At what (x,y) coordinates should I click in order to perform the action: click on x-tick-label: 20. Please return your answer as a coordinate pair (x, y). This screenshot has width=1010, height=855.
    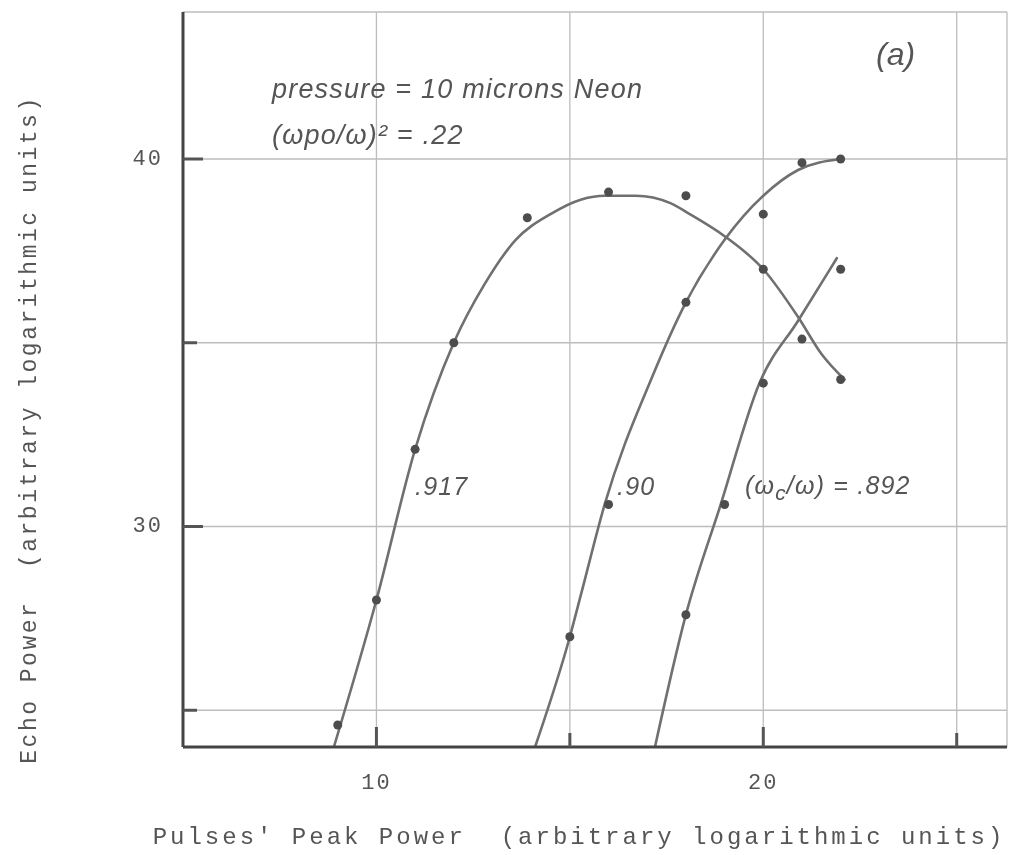
    Looking at the image, I should click on (763, 783).